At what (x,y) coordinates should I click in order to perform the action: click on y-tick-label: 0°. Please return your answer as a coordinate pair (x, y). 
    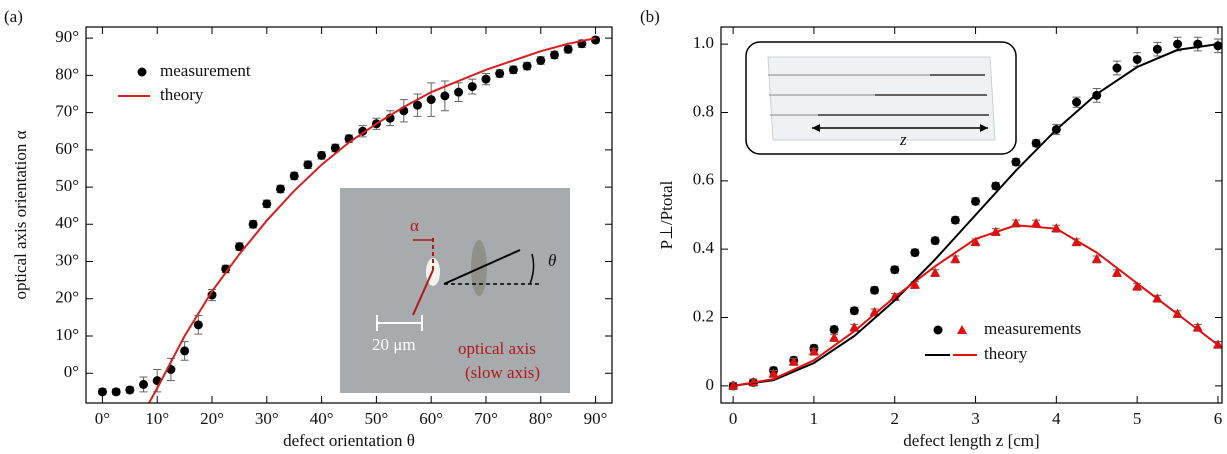
    Looking at the image, I should click on (71, 371).